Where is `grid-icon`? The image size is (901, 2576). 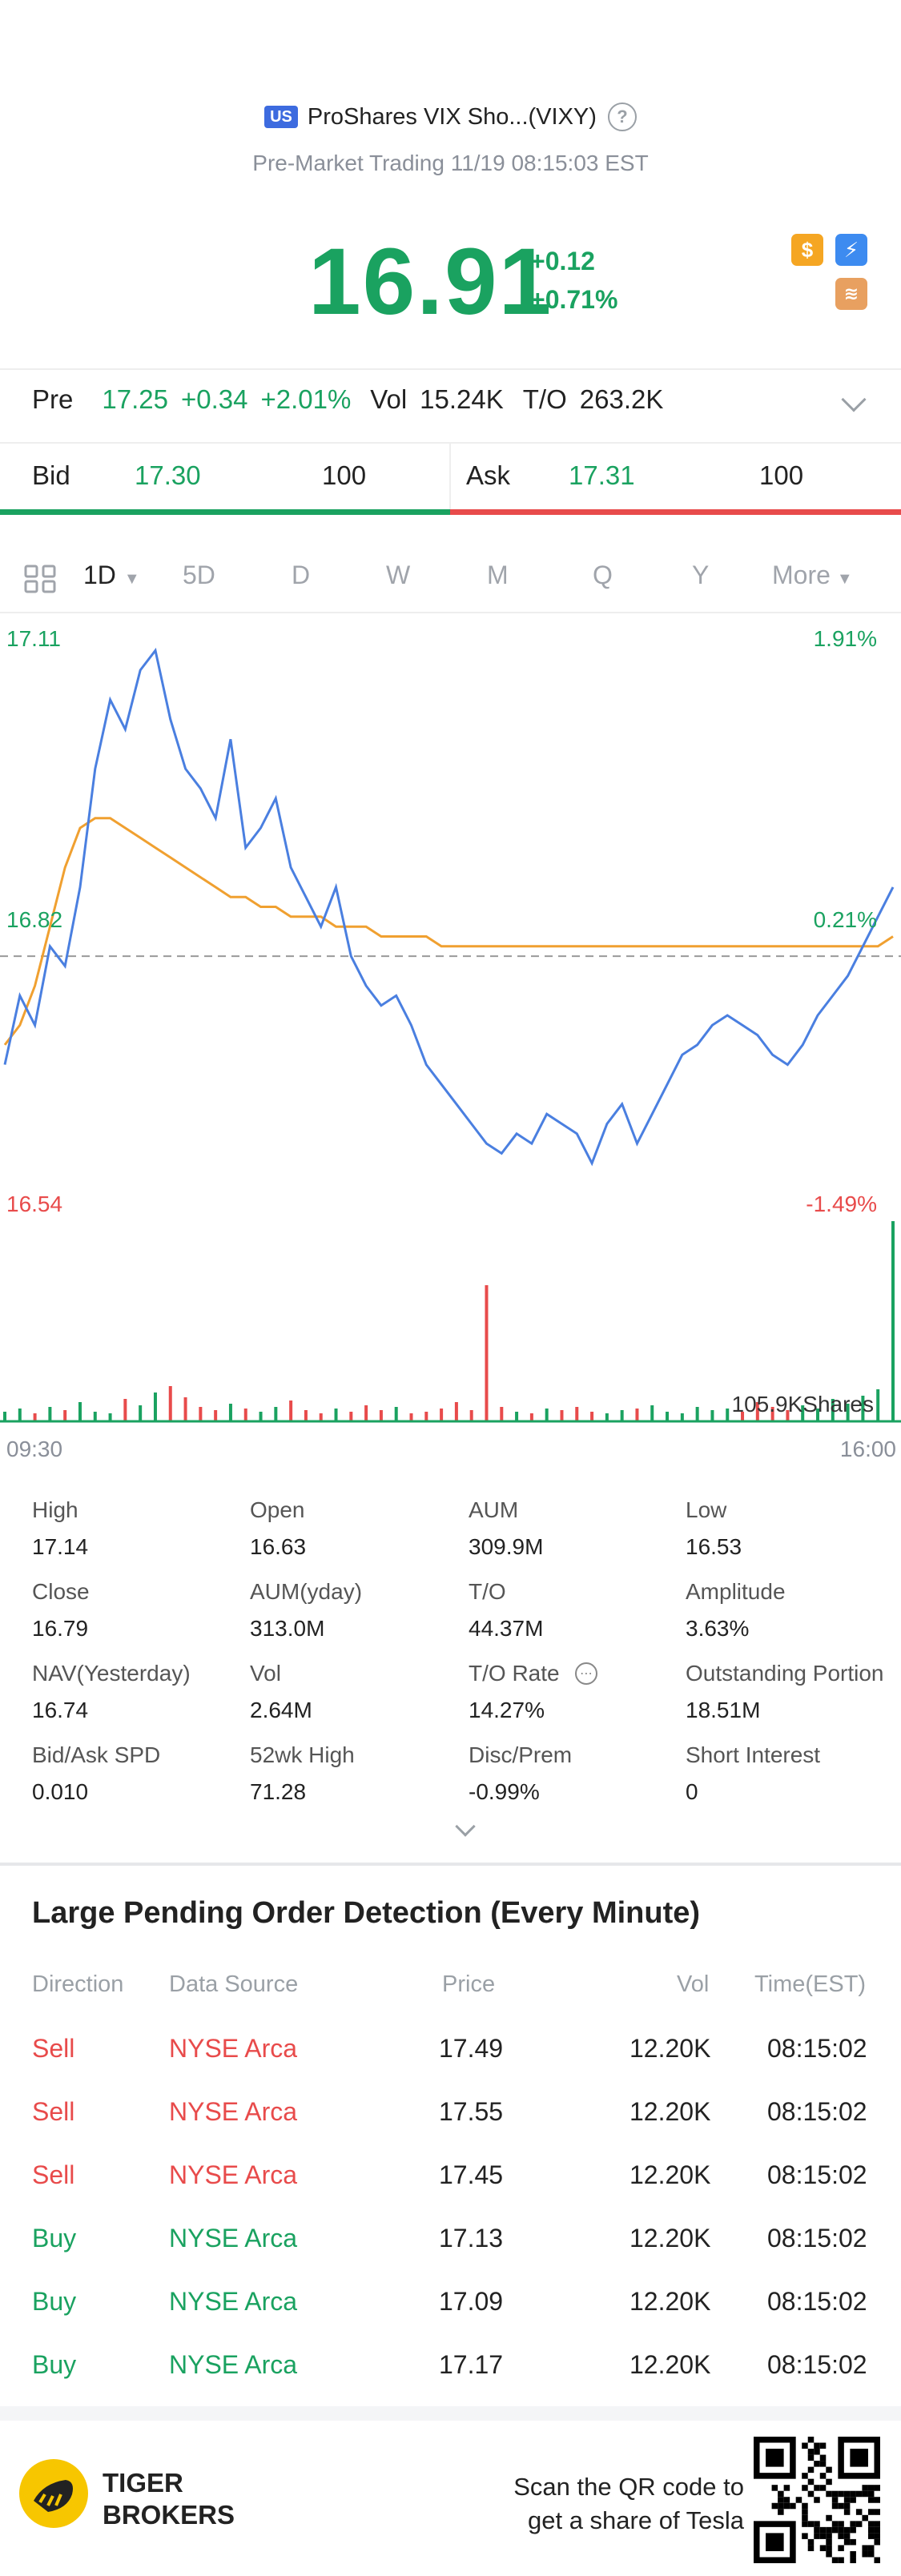
grid-icon is located at coordinates (41, 582).